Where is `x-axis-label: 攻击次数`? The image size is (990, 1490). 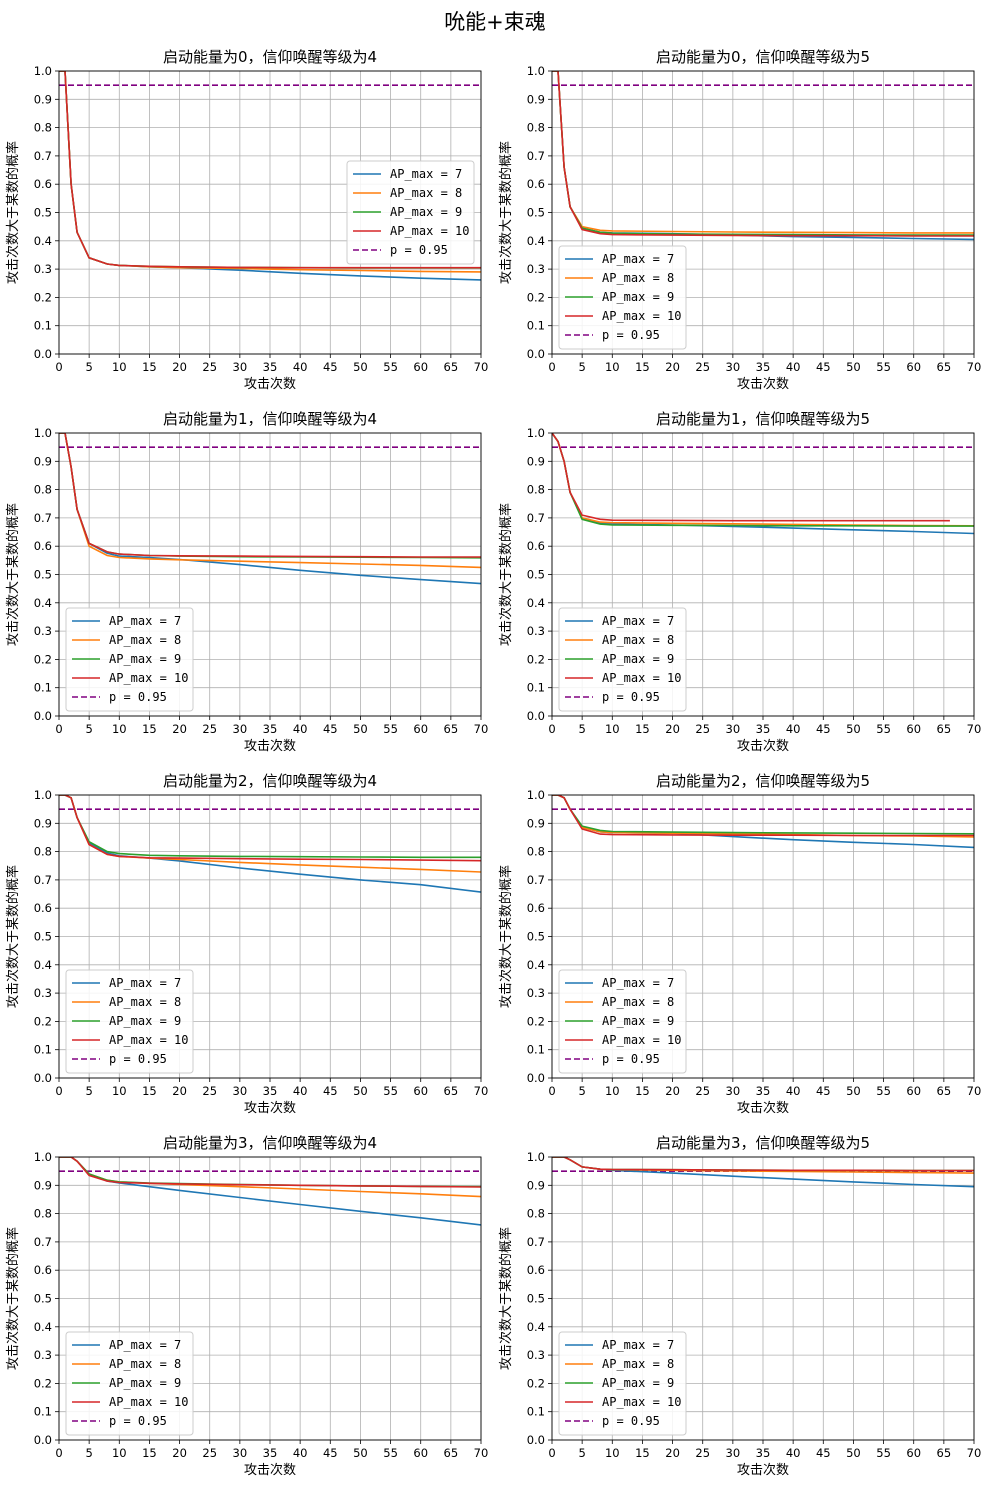 x-axis-label: 攻击次数 is located at coordinates (270, 746).